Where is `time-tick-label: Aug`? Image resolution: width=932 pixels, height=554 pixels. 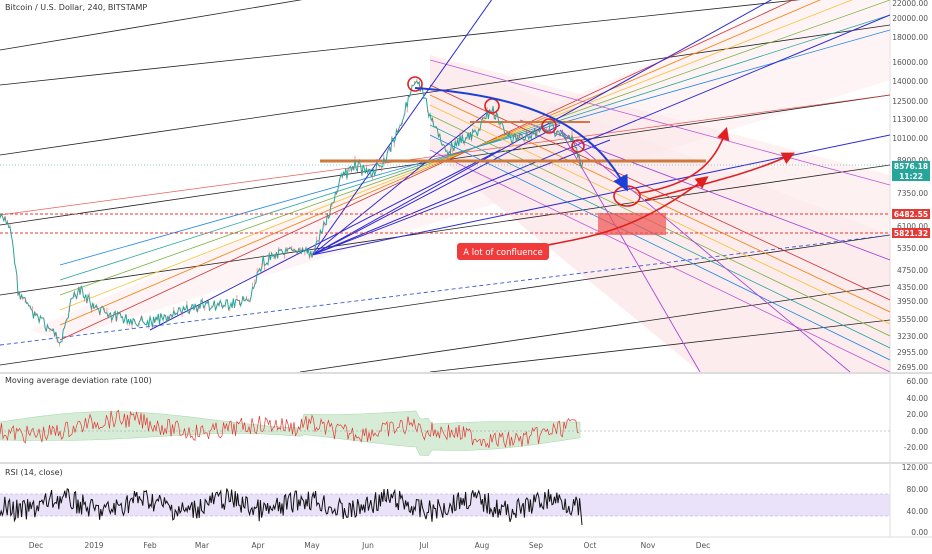 time-tick-label: Aug is located at coordinates (482, 545).